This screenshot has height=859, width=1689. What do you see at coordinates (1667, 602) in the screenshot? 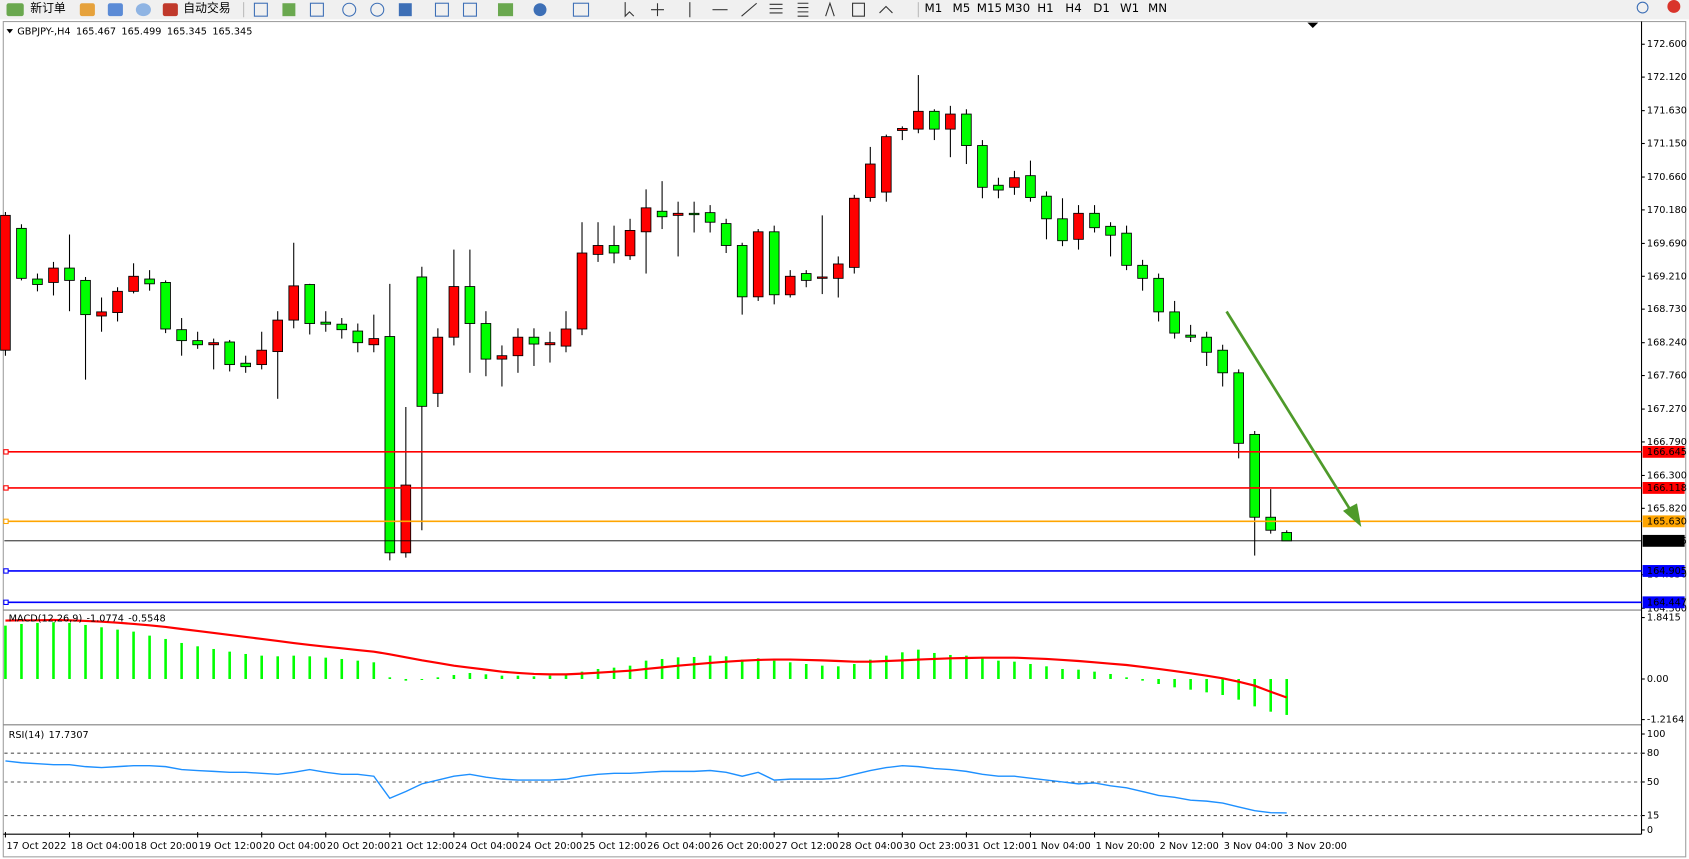
I see `level-label: 164.447` at bounding box center [1667, 602].